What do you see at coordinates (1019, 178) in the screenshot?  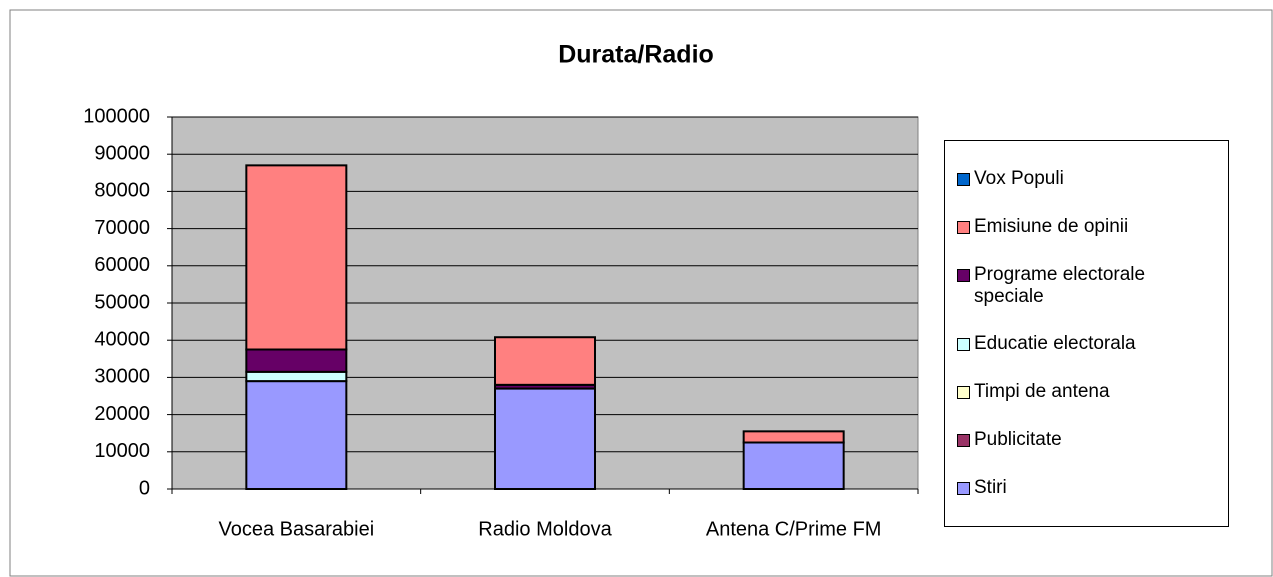 I see `legend-label: Vox Populi` at bounding box center [1019, 178].